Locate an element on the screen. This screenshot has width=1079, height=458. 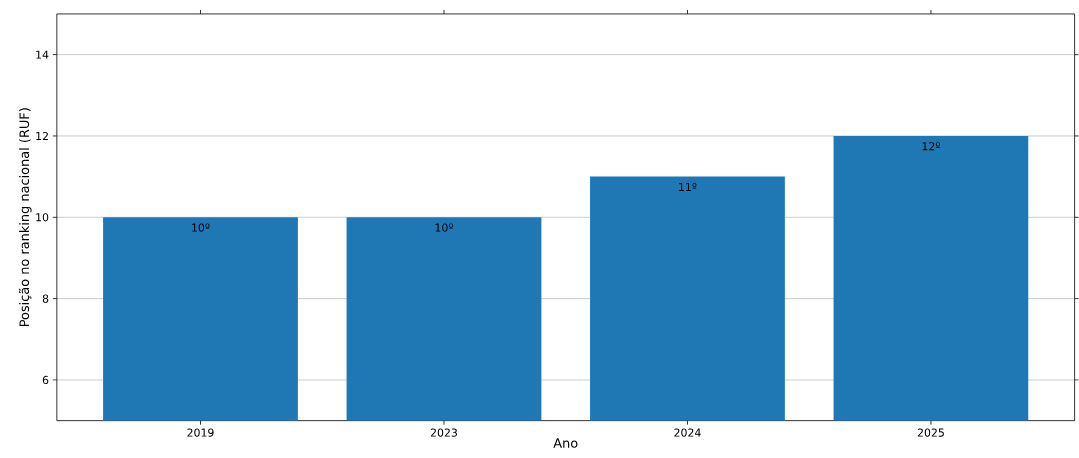
y-tick-label: 12 is located at coordinates (42, 136).